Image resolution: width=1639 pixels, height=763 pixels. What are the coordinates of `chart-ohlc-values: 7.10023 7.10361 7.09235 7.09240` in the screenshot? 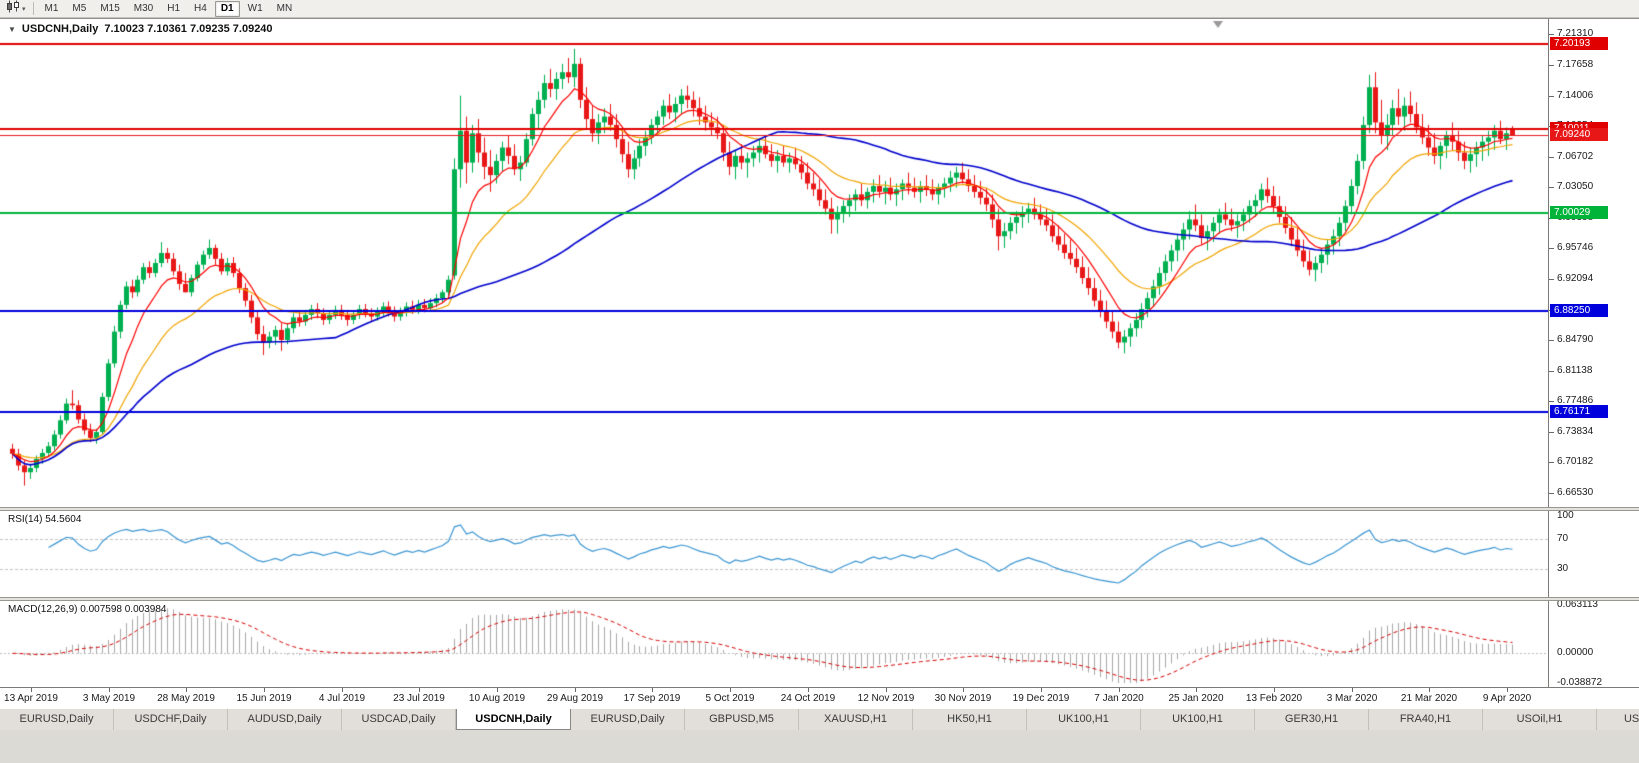 It's located at (188, 29).